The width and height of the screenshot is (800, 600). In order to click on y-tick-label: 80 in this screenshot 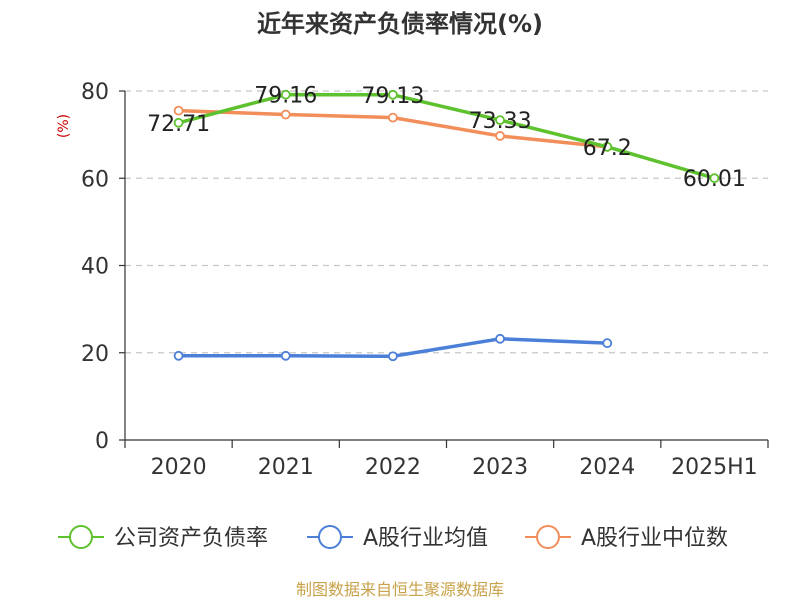, I will do `click(95, 92)`.